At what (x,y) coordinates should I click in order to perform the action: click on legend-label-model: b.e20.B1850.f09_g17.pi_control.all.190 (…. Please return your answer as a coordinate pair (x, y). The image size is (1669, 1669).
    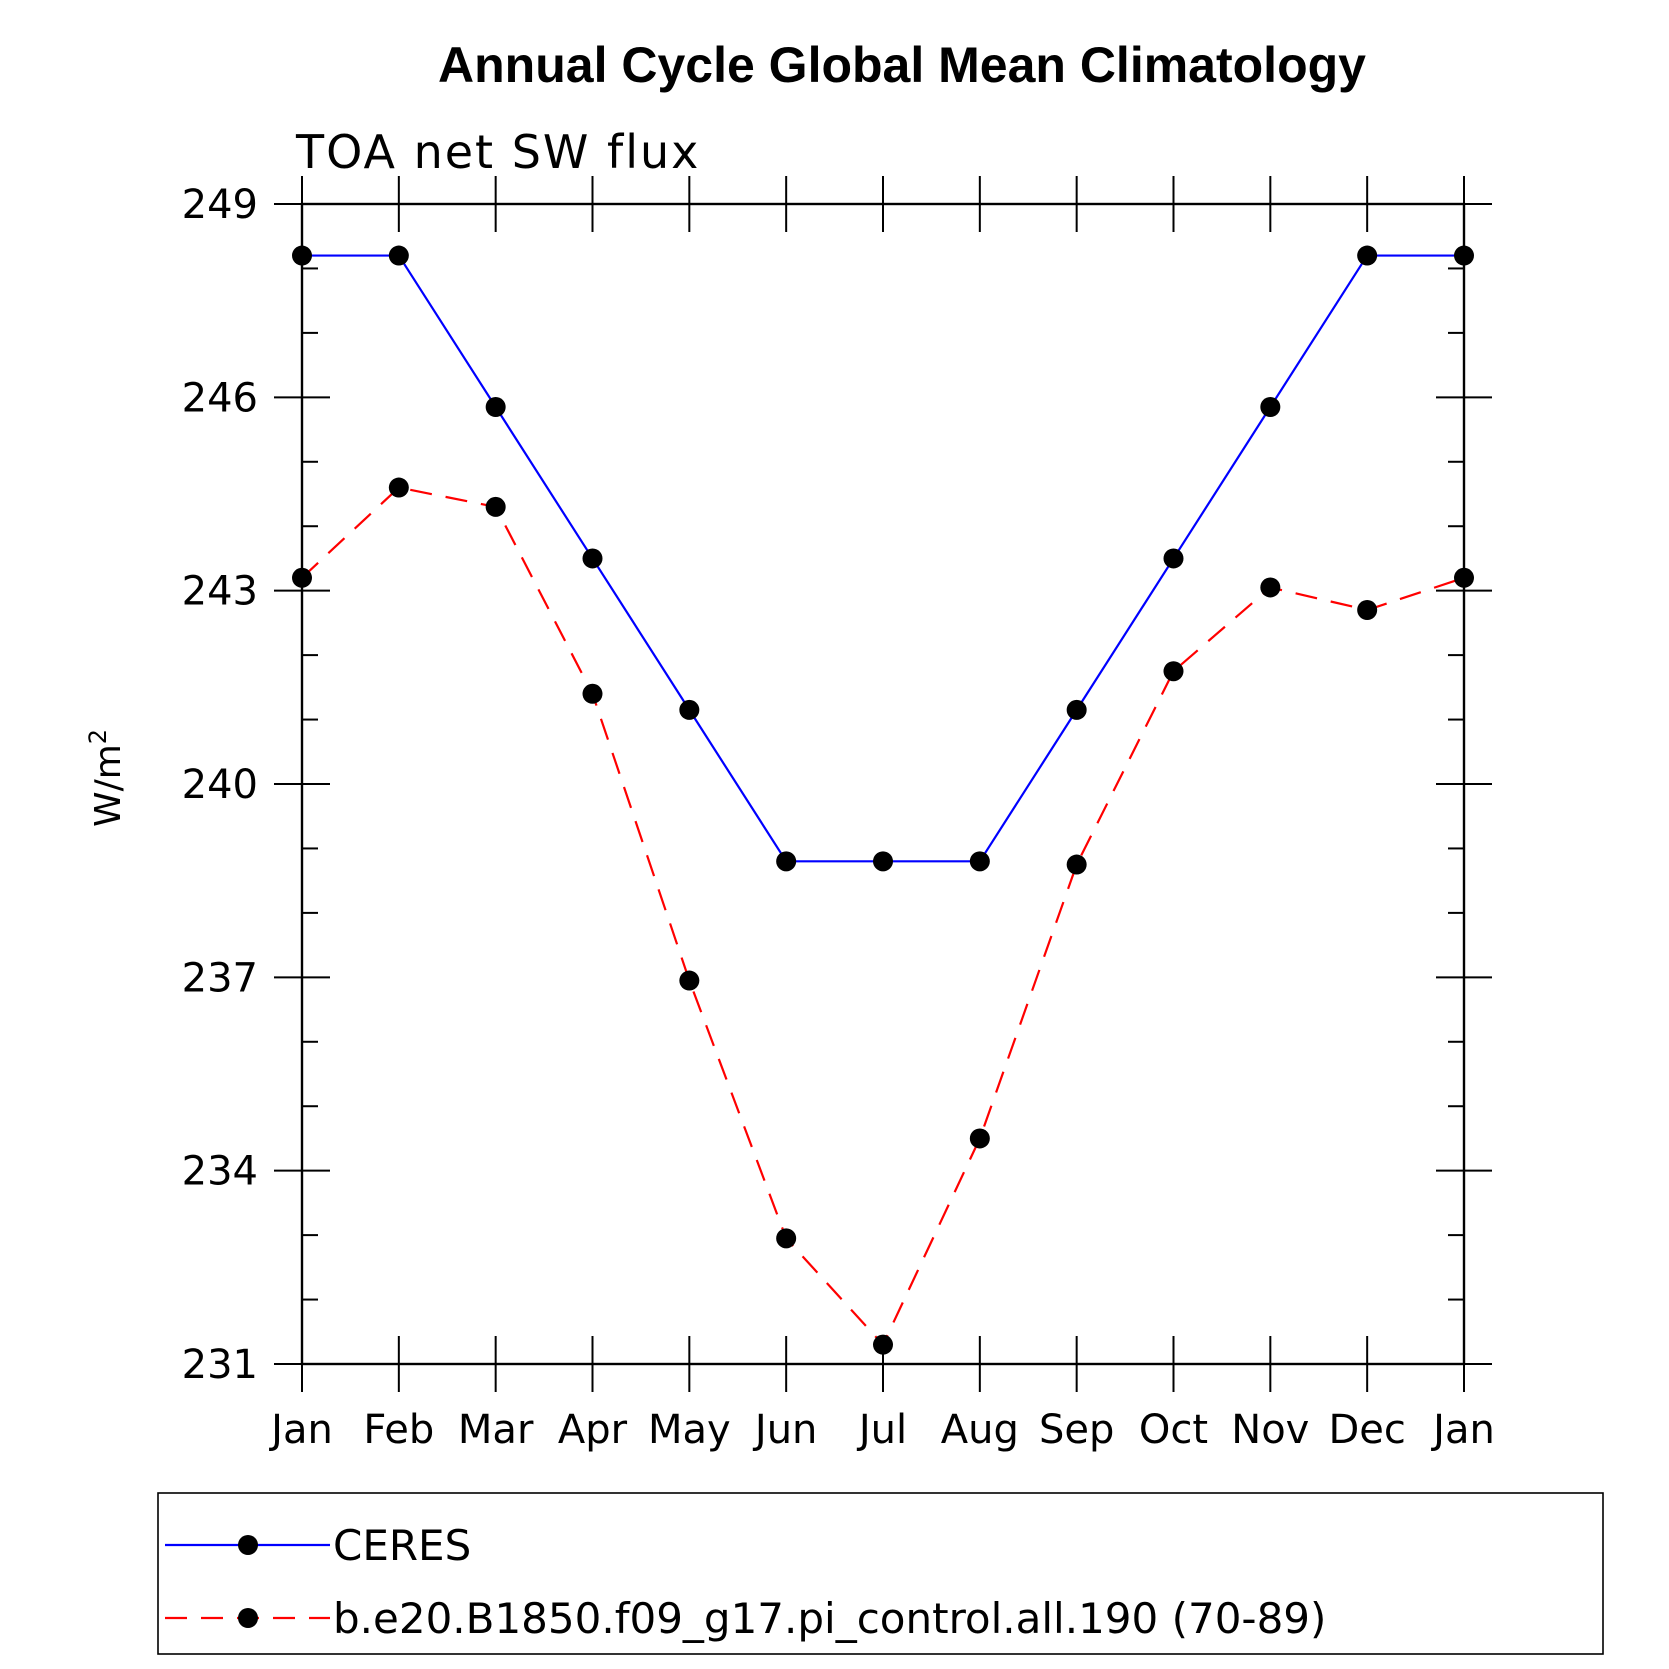
    Looking at the image, I should click on (829, 1618).